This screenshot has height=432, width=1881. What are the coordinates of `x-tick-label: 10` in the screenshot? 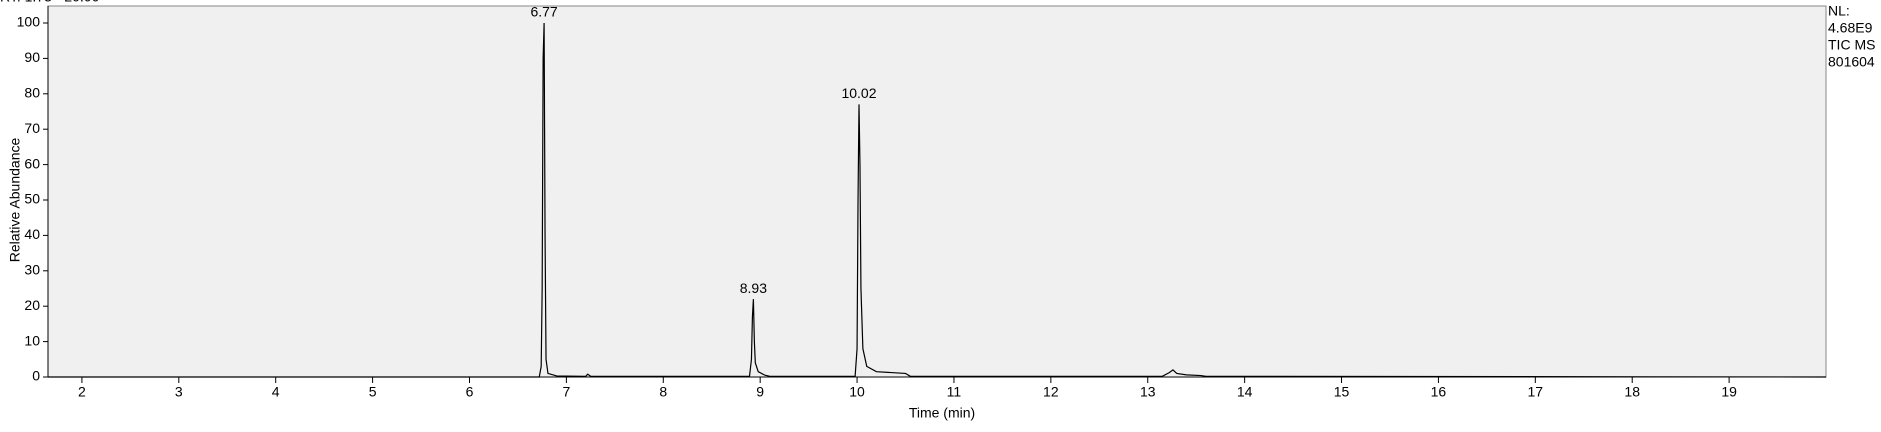 It's located at (857, 392).